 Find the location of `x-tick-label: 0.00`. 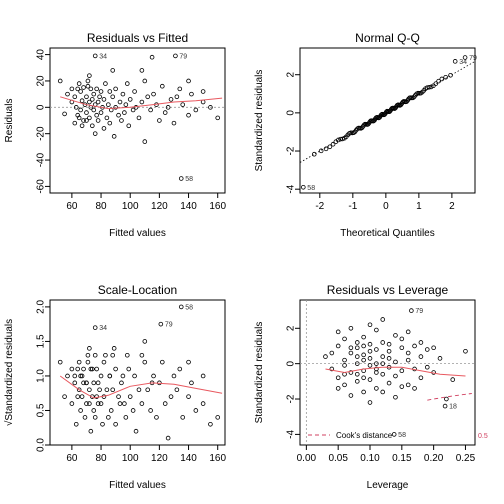

x-tick-label: 0.00 is located at coordinates (307, 458).